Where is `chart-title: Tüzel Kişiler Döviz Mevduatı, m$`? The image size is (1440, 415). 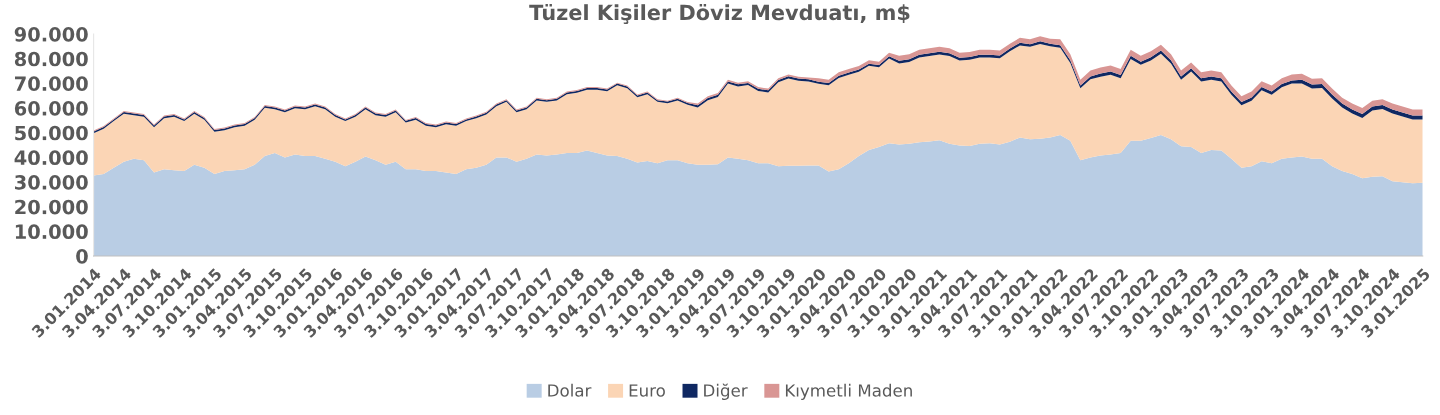
chart-title: Tüzel Kişiler Döviz Mevduatı, m$ is located at coordinates (719, 14).